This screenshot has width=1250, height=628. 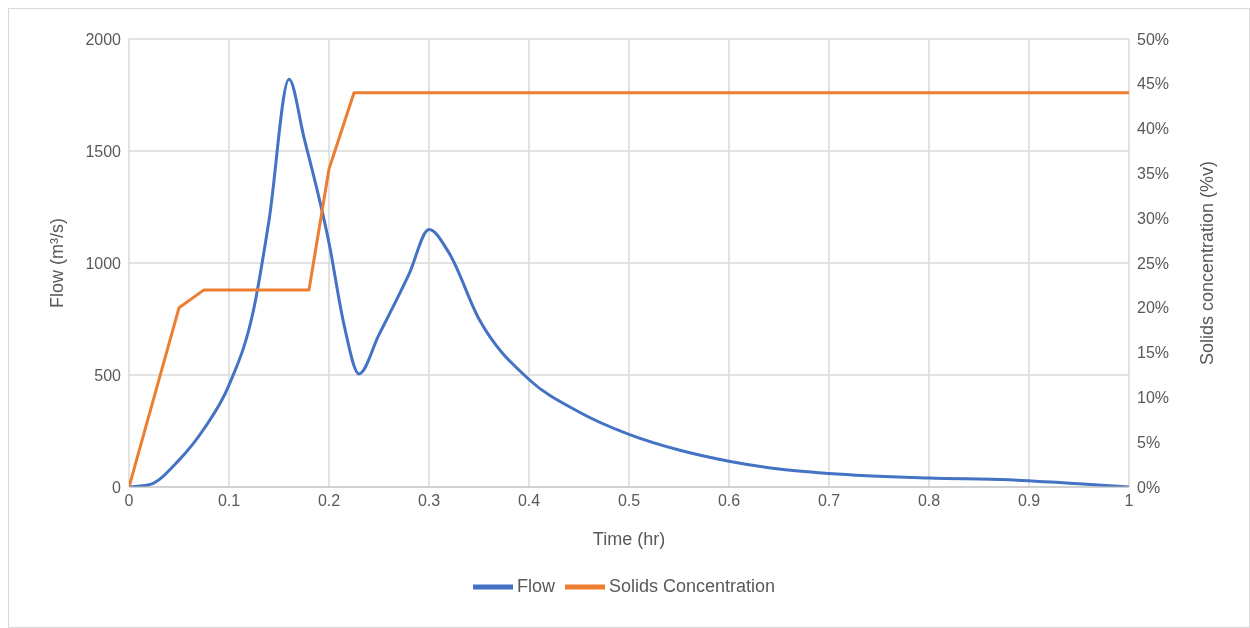 I want to click on y2-tick-label: 5%, so click(x=1149, y=442).